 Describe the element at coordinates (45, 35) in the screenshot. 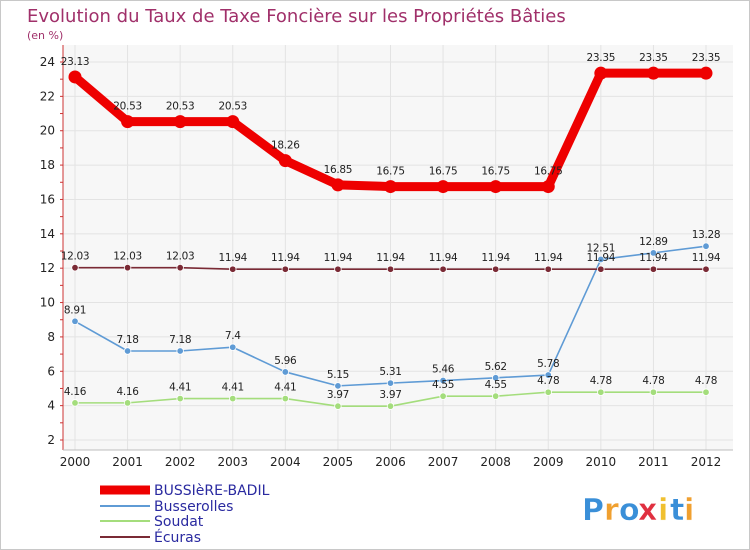

I see `chart-subtitle: (en %)` at that location.